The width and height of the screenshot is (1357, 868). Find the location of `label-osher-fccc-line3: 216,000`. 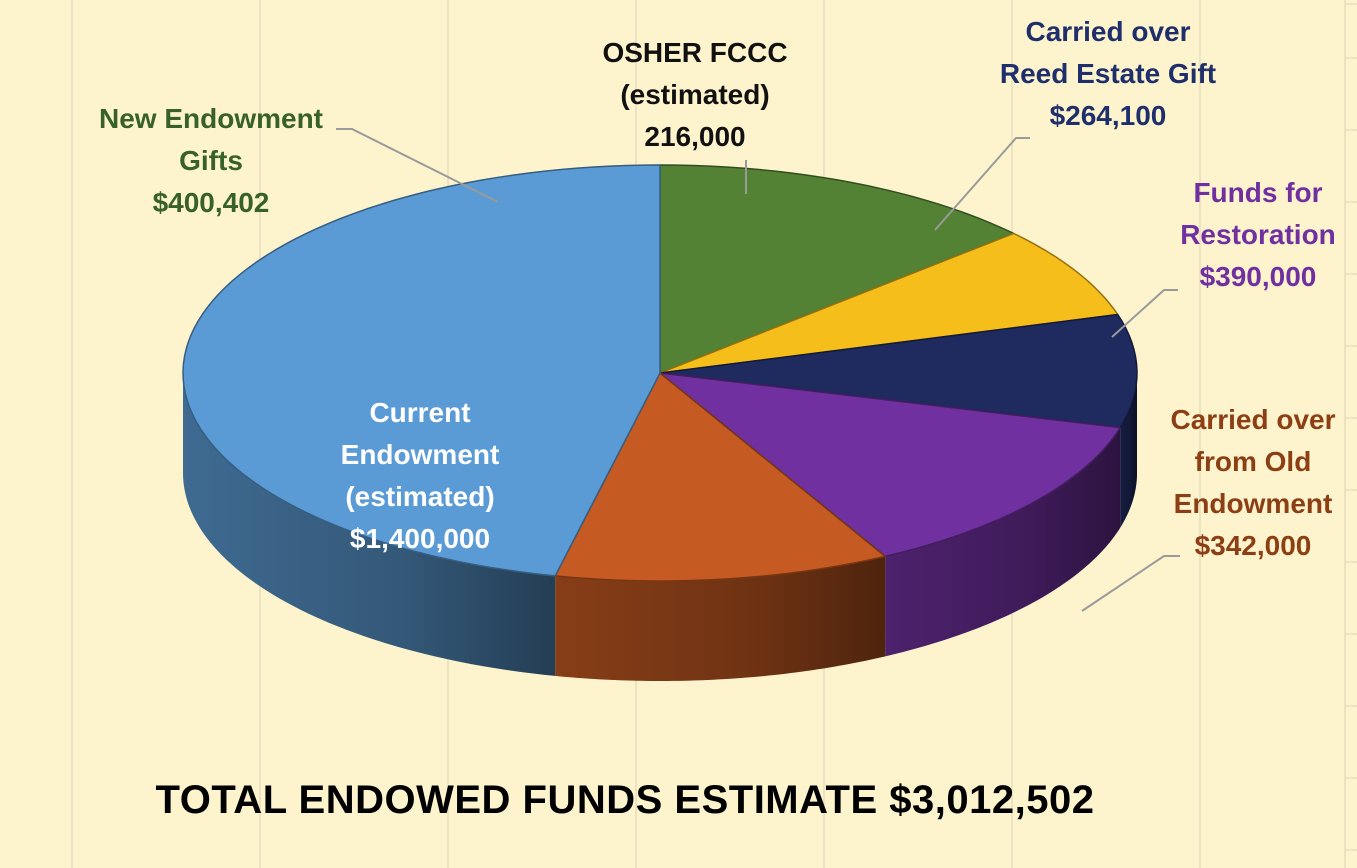

label-osher-fccc-line3: 216,000 is located at coordinates (695, 136).